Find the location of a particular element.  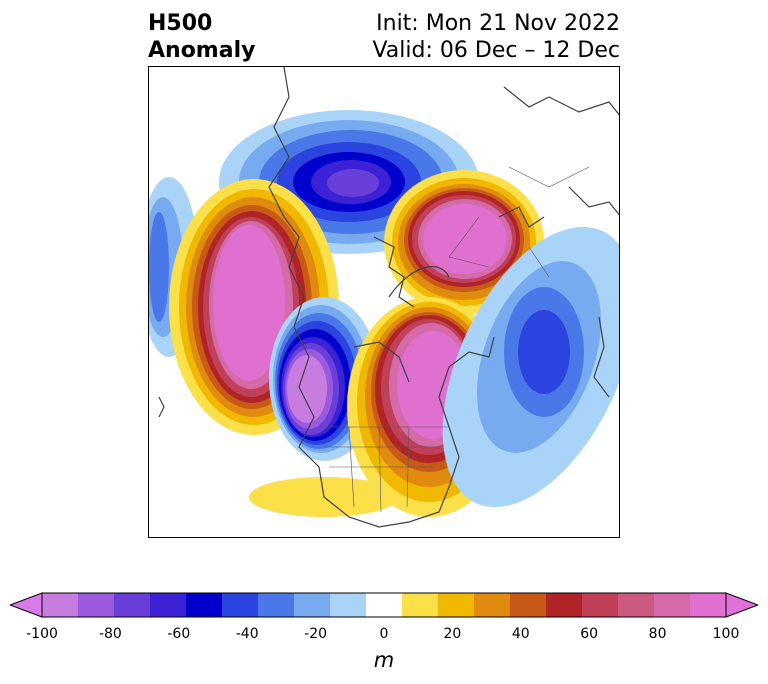

colorbar-tick-label: 80 is located at coordinates (657, 634).